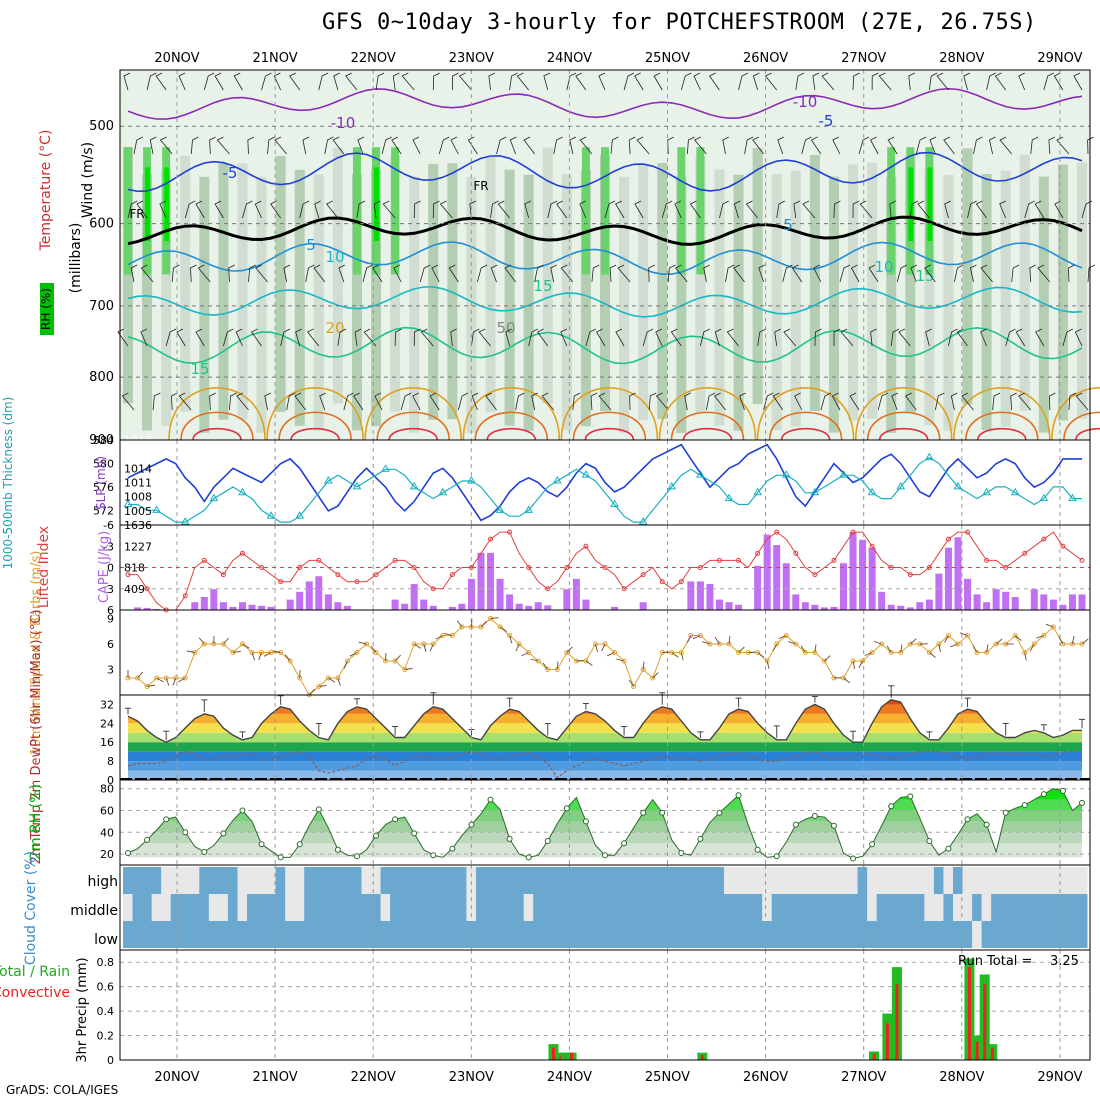 This screenshot has width=1100, height=1100. Describe the element at coordinates (110, 619) in the screenshot. I see `wind-tick: 9` at that location.